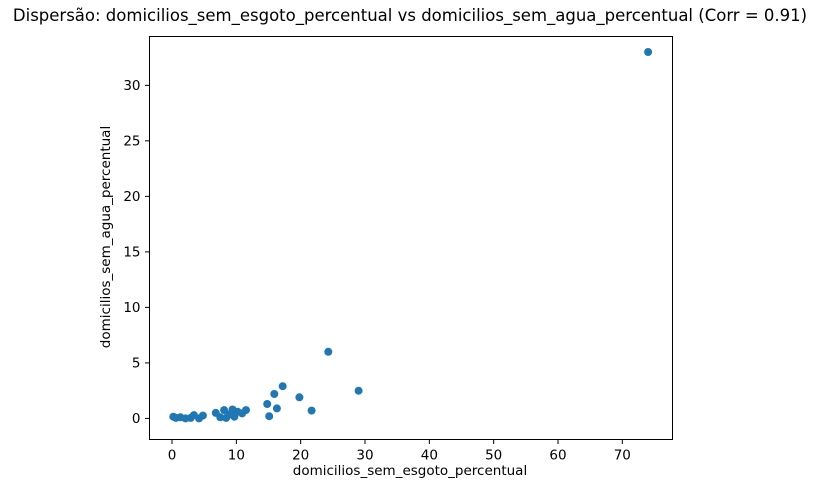 This screenshot has width=820, height=490. What do you see at coordinates (106, 237) in the screenshot?
I see `y-axis-label: domicilios_sem_agua_percentual` at bounding box center [106, 237].